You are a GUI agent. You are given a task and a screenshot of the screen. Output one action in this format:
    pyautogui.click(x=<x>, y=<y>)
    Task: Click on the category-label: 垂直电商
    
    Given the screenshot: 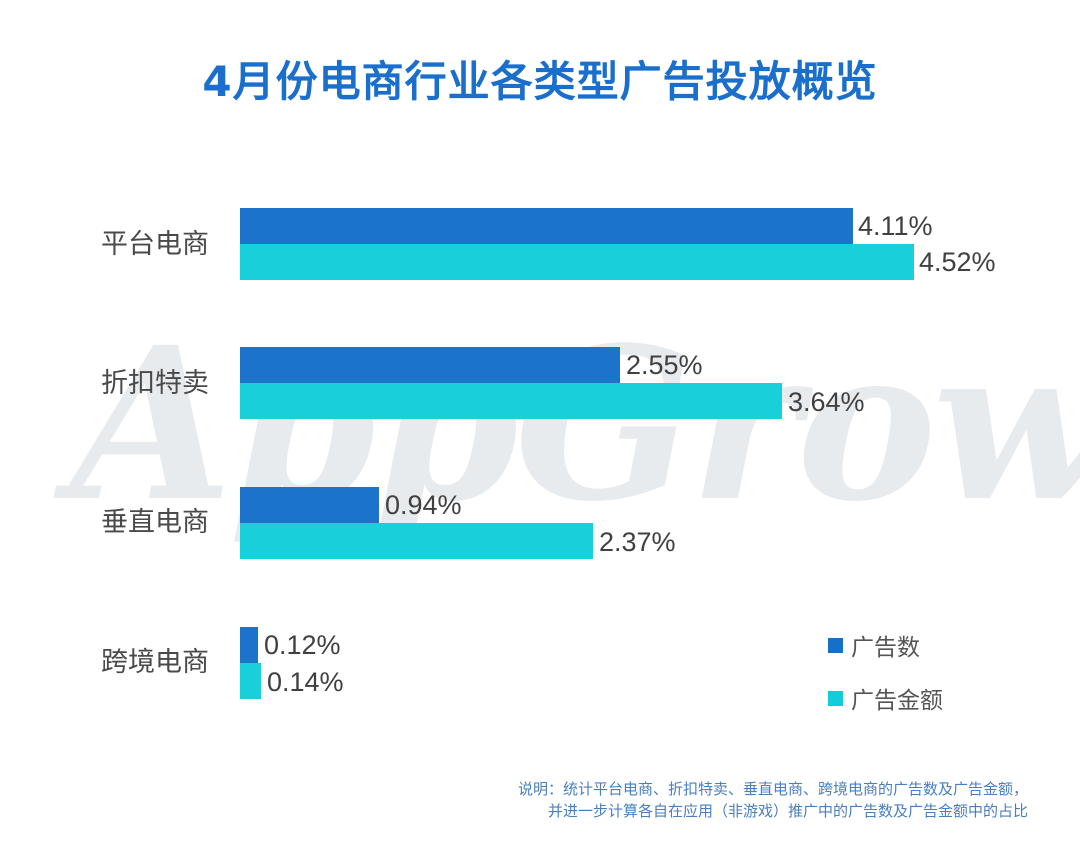 What is the action you would take?
    pyautogui.click(x=155, y=522)
    